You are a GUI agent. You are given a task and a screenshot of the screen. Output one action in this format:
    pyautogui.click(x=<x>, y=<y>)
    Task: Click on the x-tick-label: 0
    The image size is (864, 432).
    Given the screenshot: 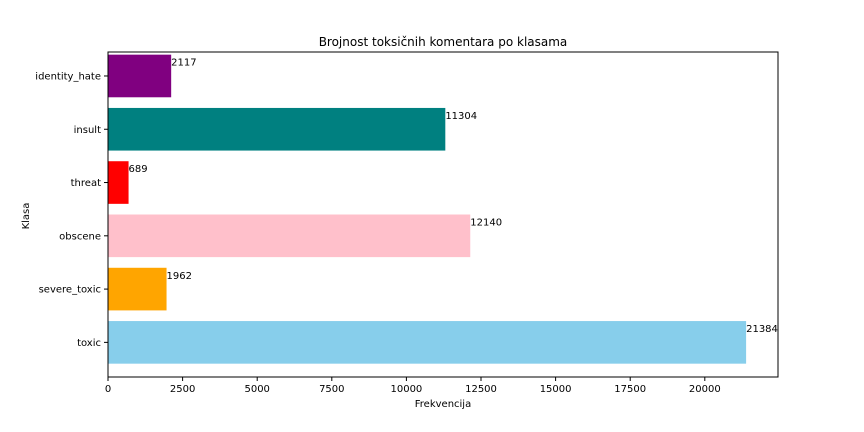 What is the action you would take?
    pyautogui.click(x=108, y=389)
    